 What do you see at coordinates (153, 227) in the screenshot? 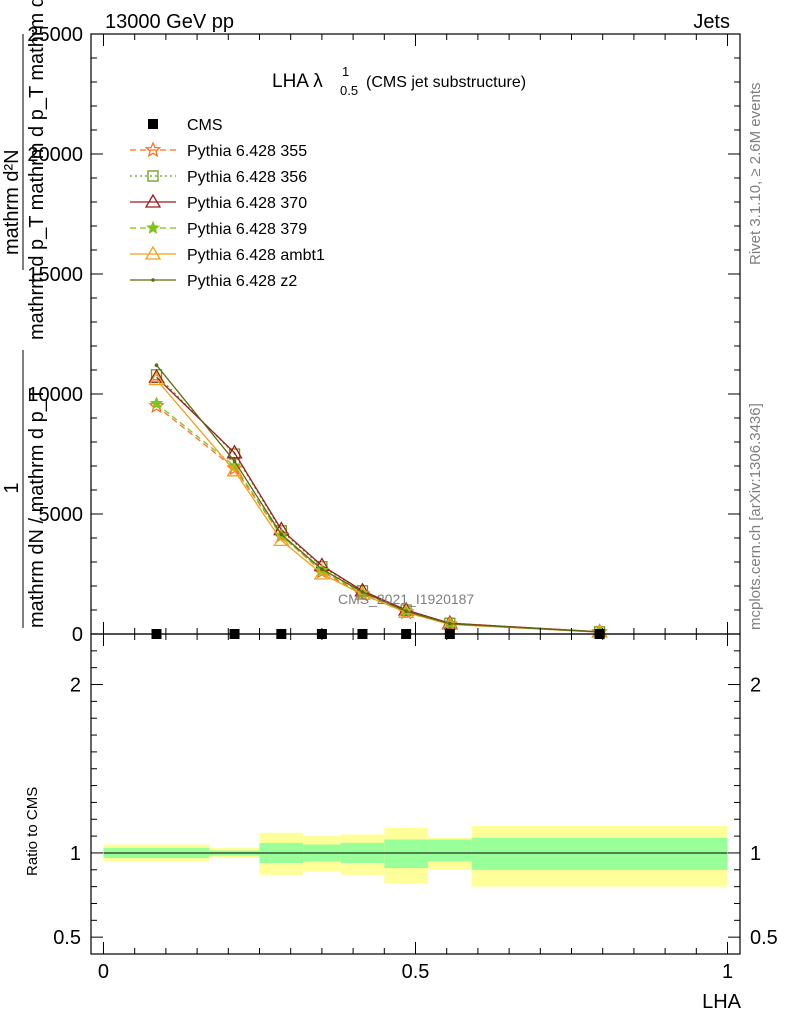
I see `legend-marker-p379` at bounding box center [153, 227].